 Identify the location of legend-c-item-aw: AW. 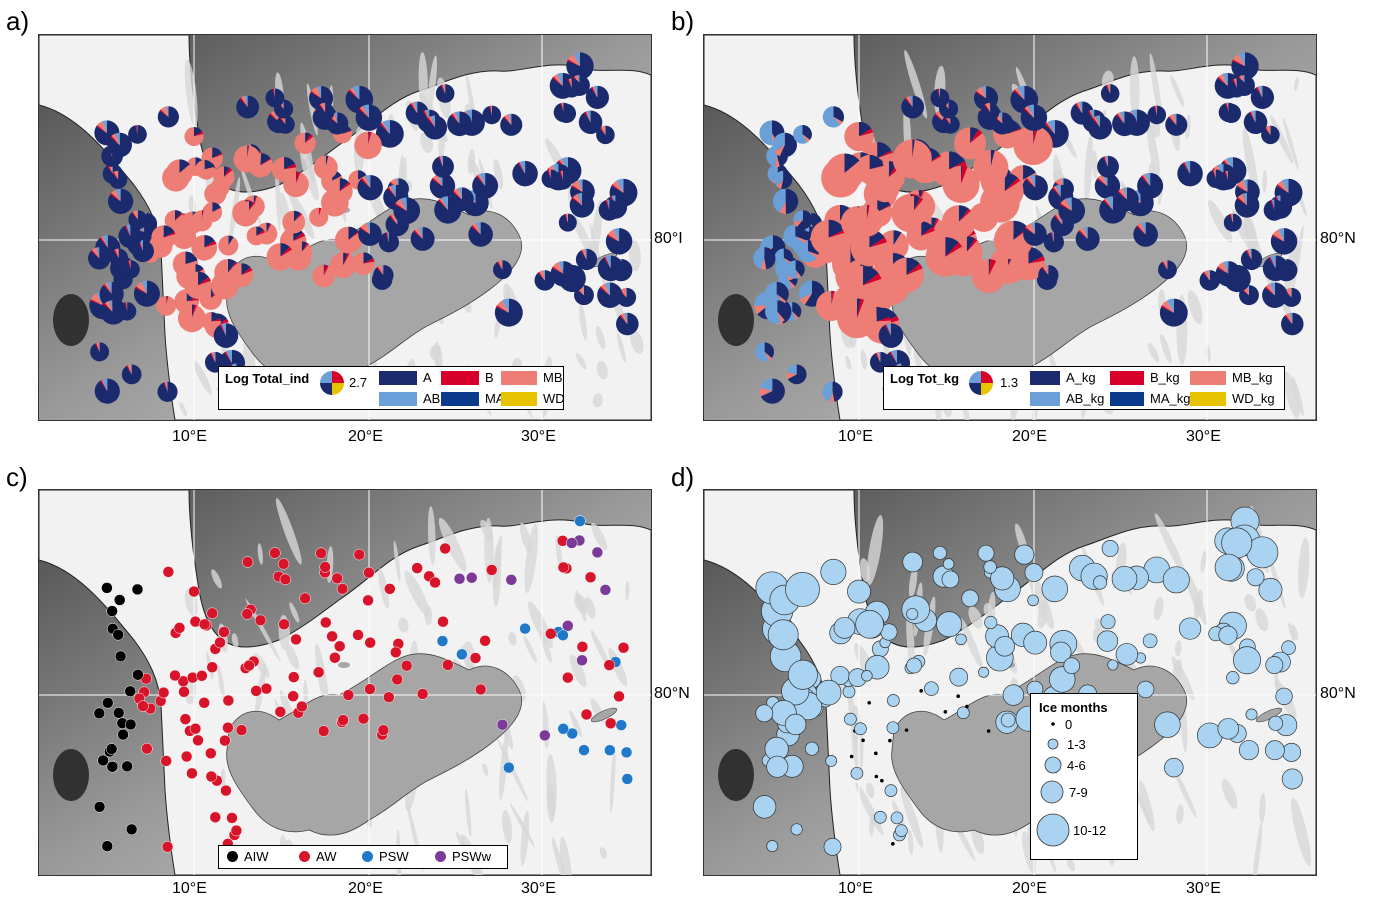
(317, 856).